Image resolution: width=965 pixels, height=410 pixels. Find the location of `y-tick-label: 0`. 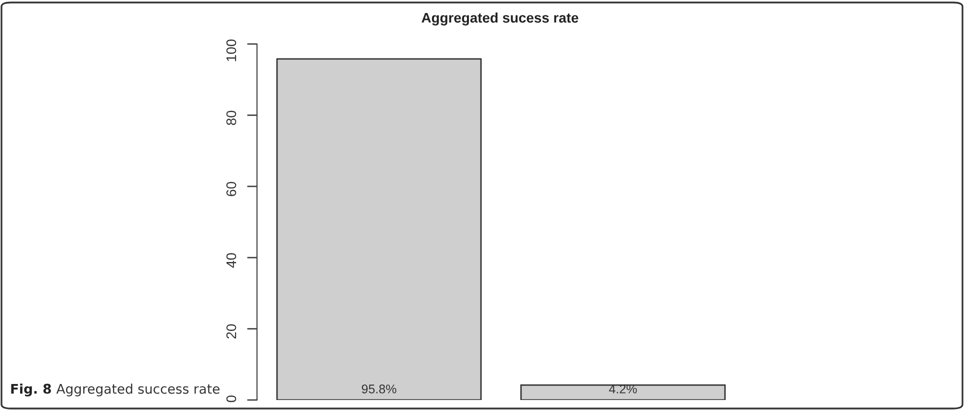

y-tick-label: 0 is located at coordinates (231, 399).